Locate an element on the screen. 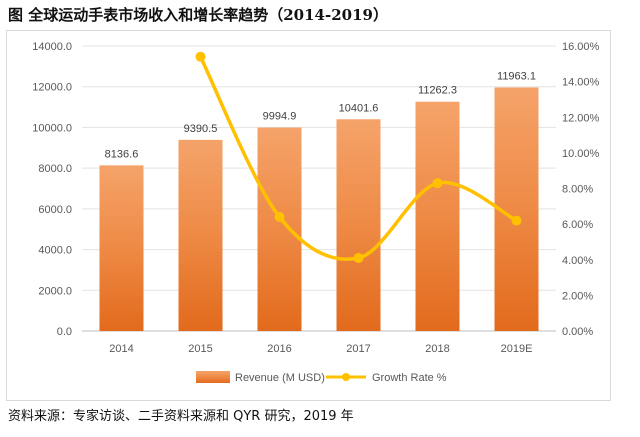 The width and height of the screenshot is (640, 437). bar-2014 is located at coordinates (121, 248).